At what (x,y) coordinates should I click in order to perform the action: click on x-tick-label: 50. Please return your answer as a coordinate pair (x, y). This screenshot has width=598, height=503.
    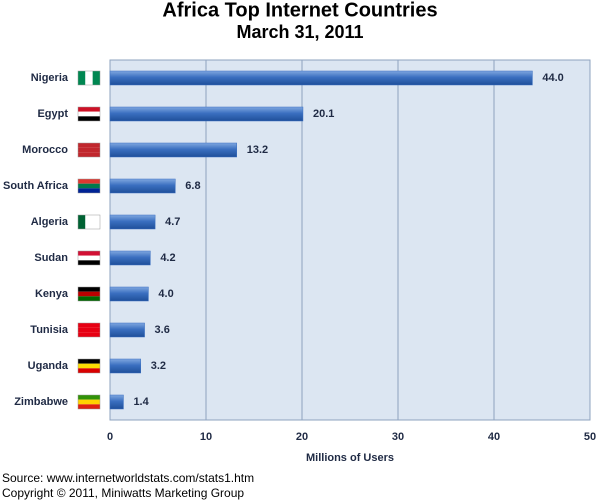
    Looking at the image, I should click on (590, 437).